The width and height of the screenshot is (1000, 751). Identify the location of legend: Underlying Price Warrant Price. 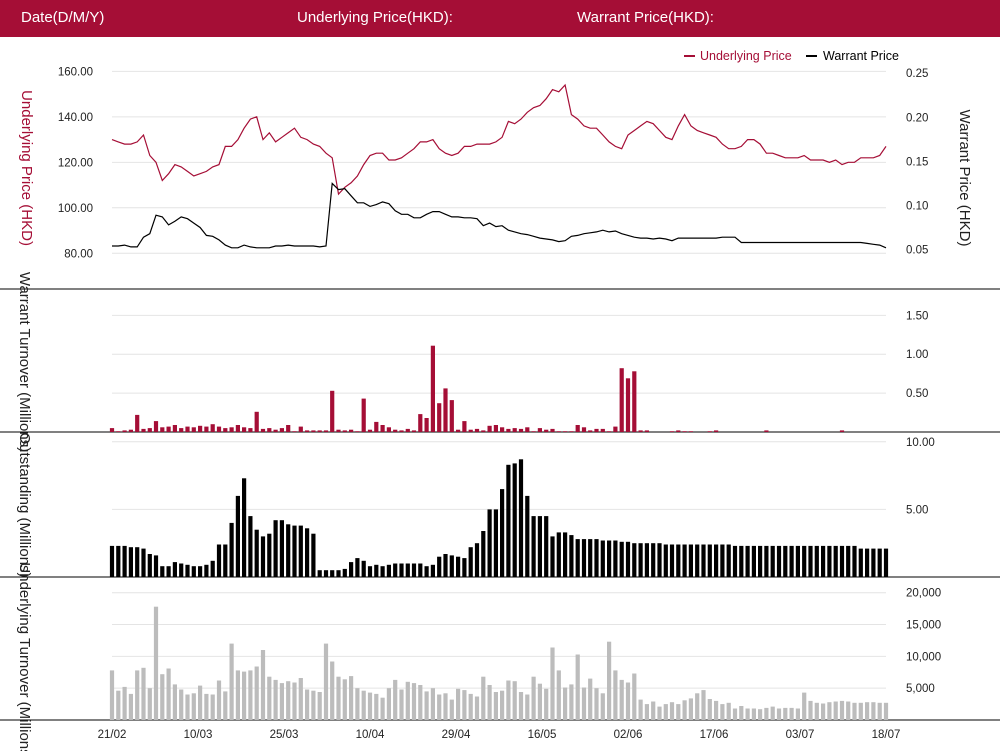
(791, 56).